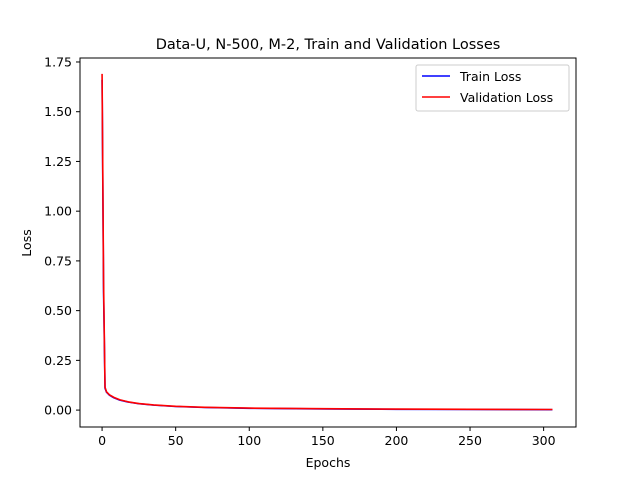  I want to click on y-axis-label: Loss, so click(26, 242).